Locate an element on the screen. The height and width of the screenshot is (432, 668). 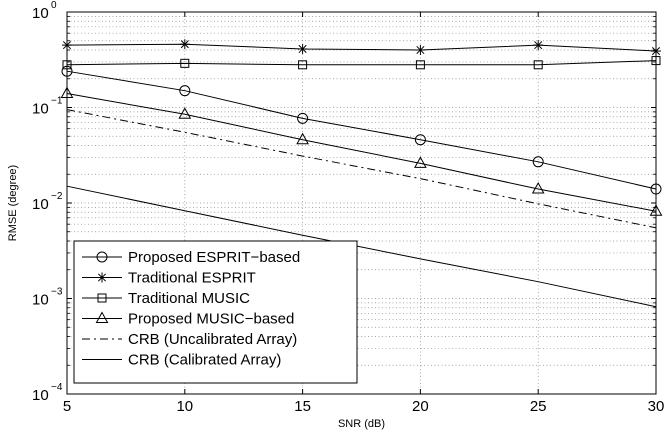
y-tick-exponent: 0 is located at coordinates (54, 5).